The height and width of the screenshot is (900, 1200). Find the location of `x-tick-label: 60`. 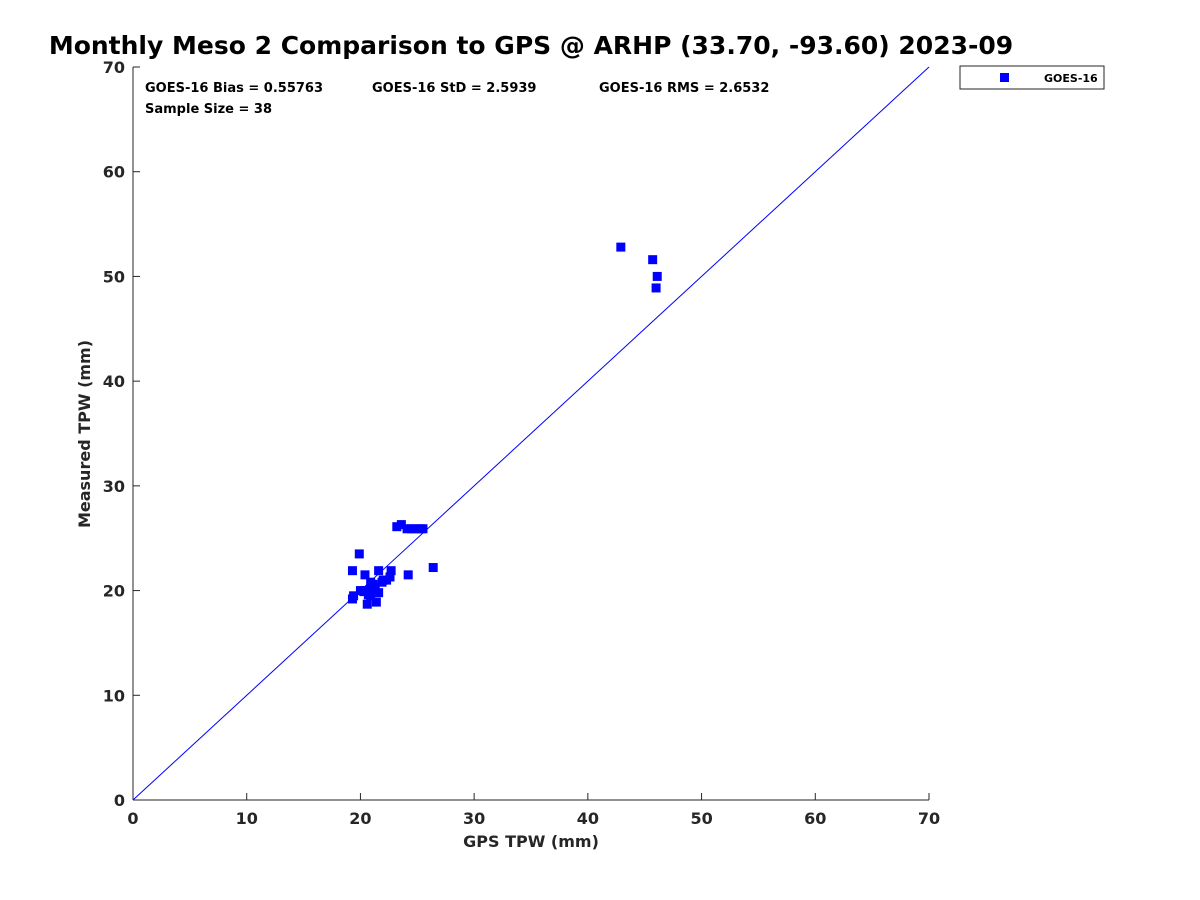

x-tick-label: 60 is located at coordinates (815, 818).